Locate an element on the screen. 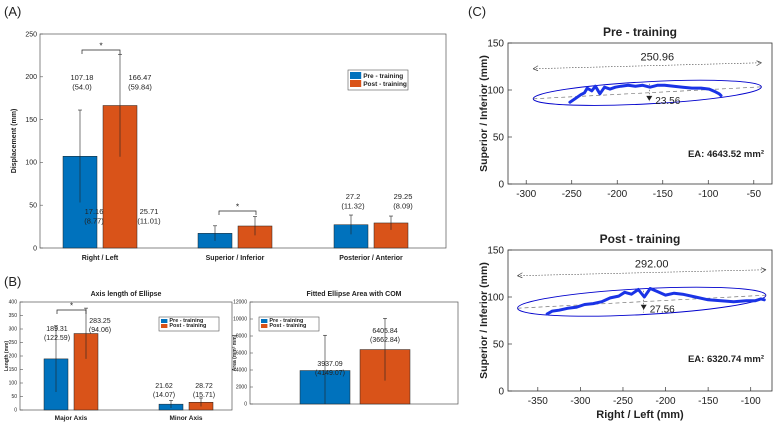 The width and height of the screenshot is (784, 424). x-axis-label: Right / Left (mm) is located at coordinates (640, 415).